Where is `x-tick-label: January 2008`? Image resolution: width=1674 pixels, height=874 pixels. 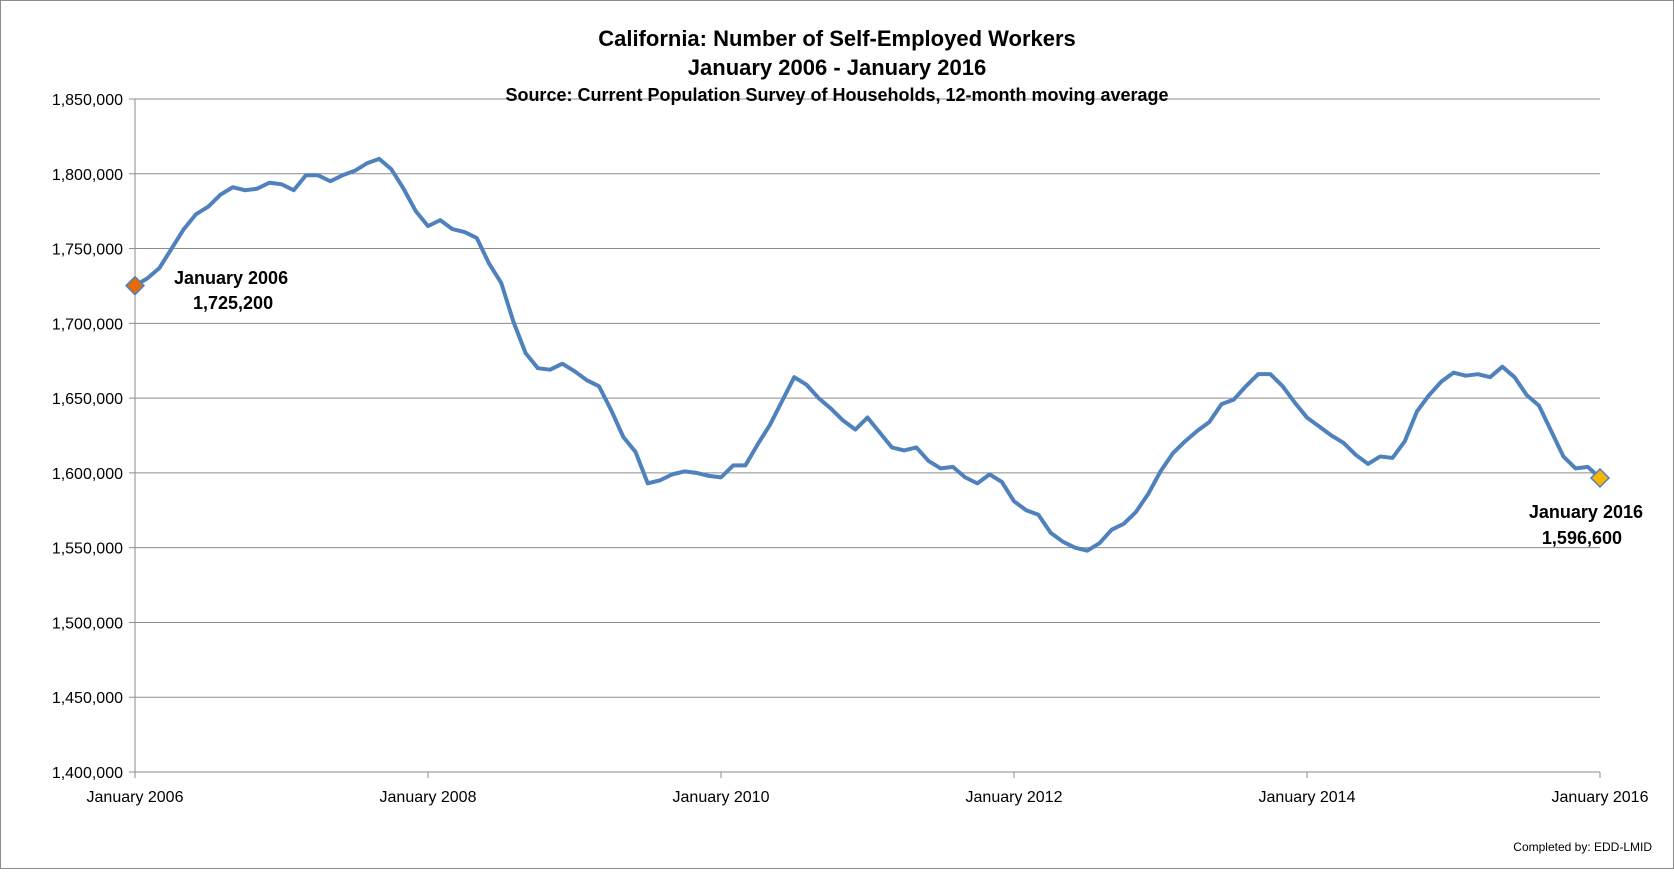 x-tick-label: January 2008 is located at coordinates (428, 797).